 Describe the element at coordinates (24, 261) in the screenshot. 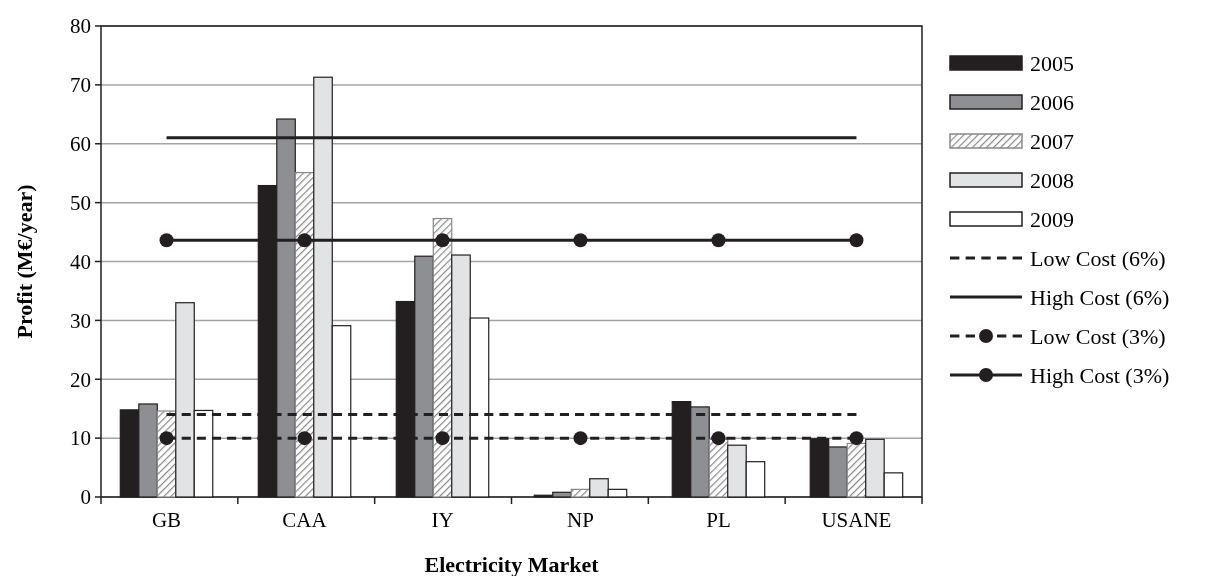

I see `y-axis-title: Profit (M€/year)` at that location.